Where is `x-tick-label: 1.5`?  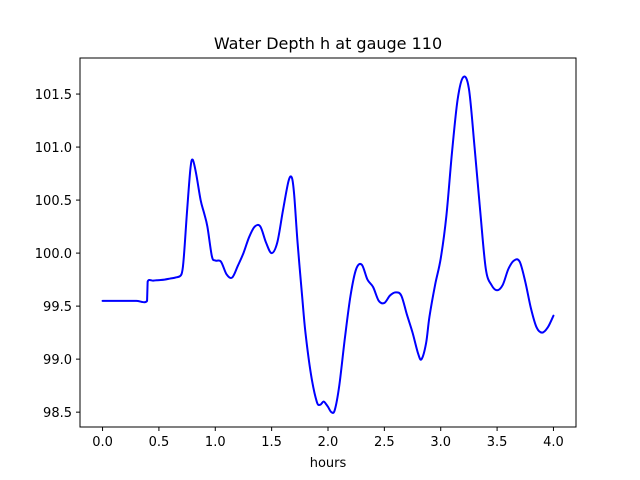 x-tick-label: 1.5 is located at coordinates (271, 442).